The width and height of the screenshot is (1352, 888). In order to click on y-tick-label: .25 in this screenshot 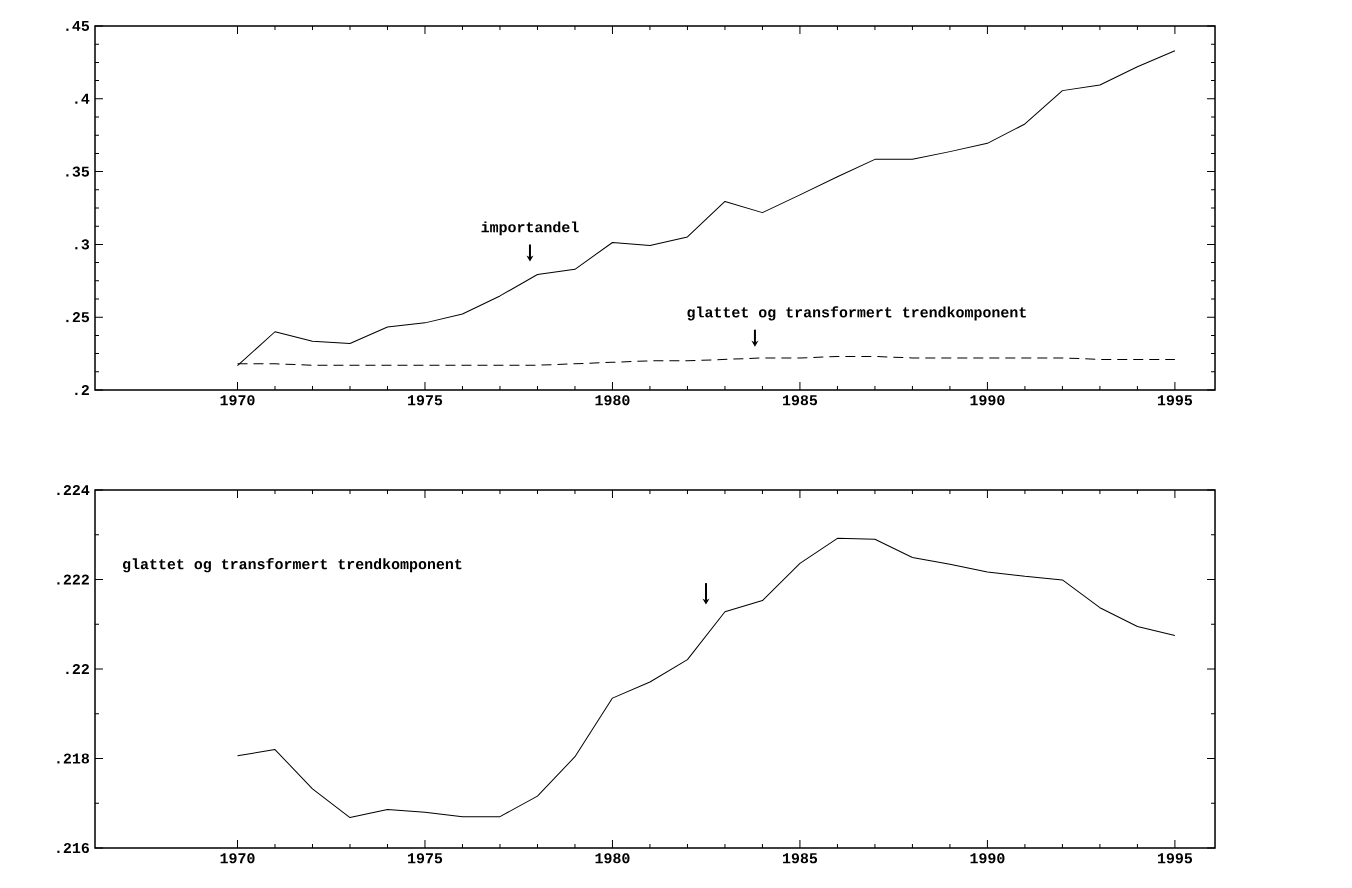, I will do `click(78, 317)`.